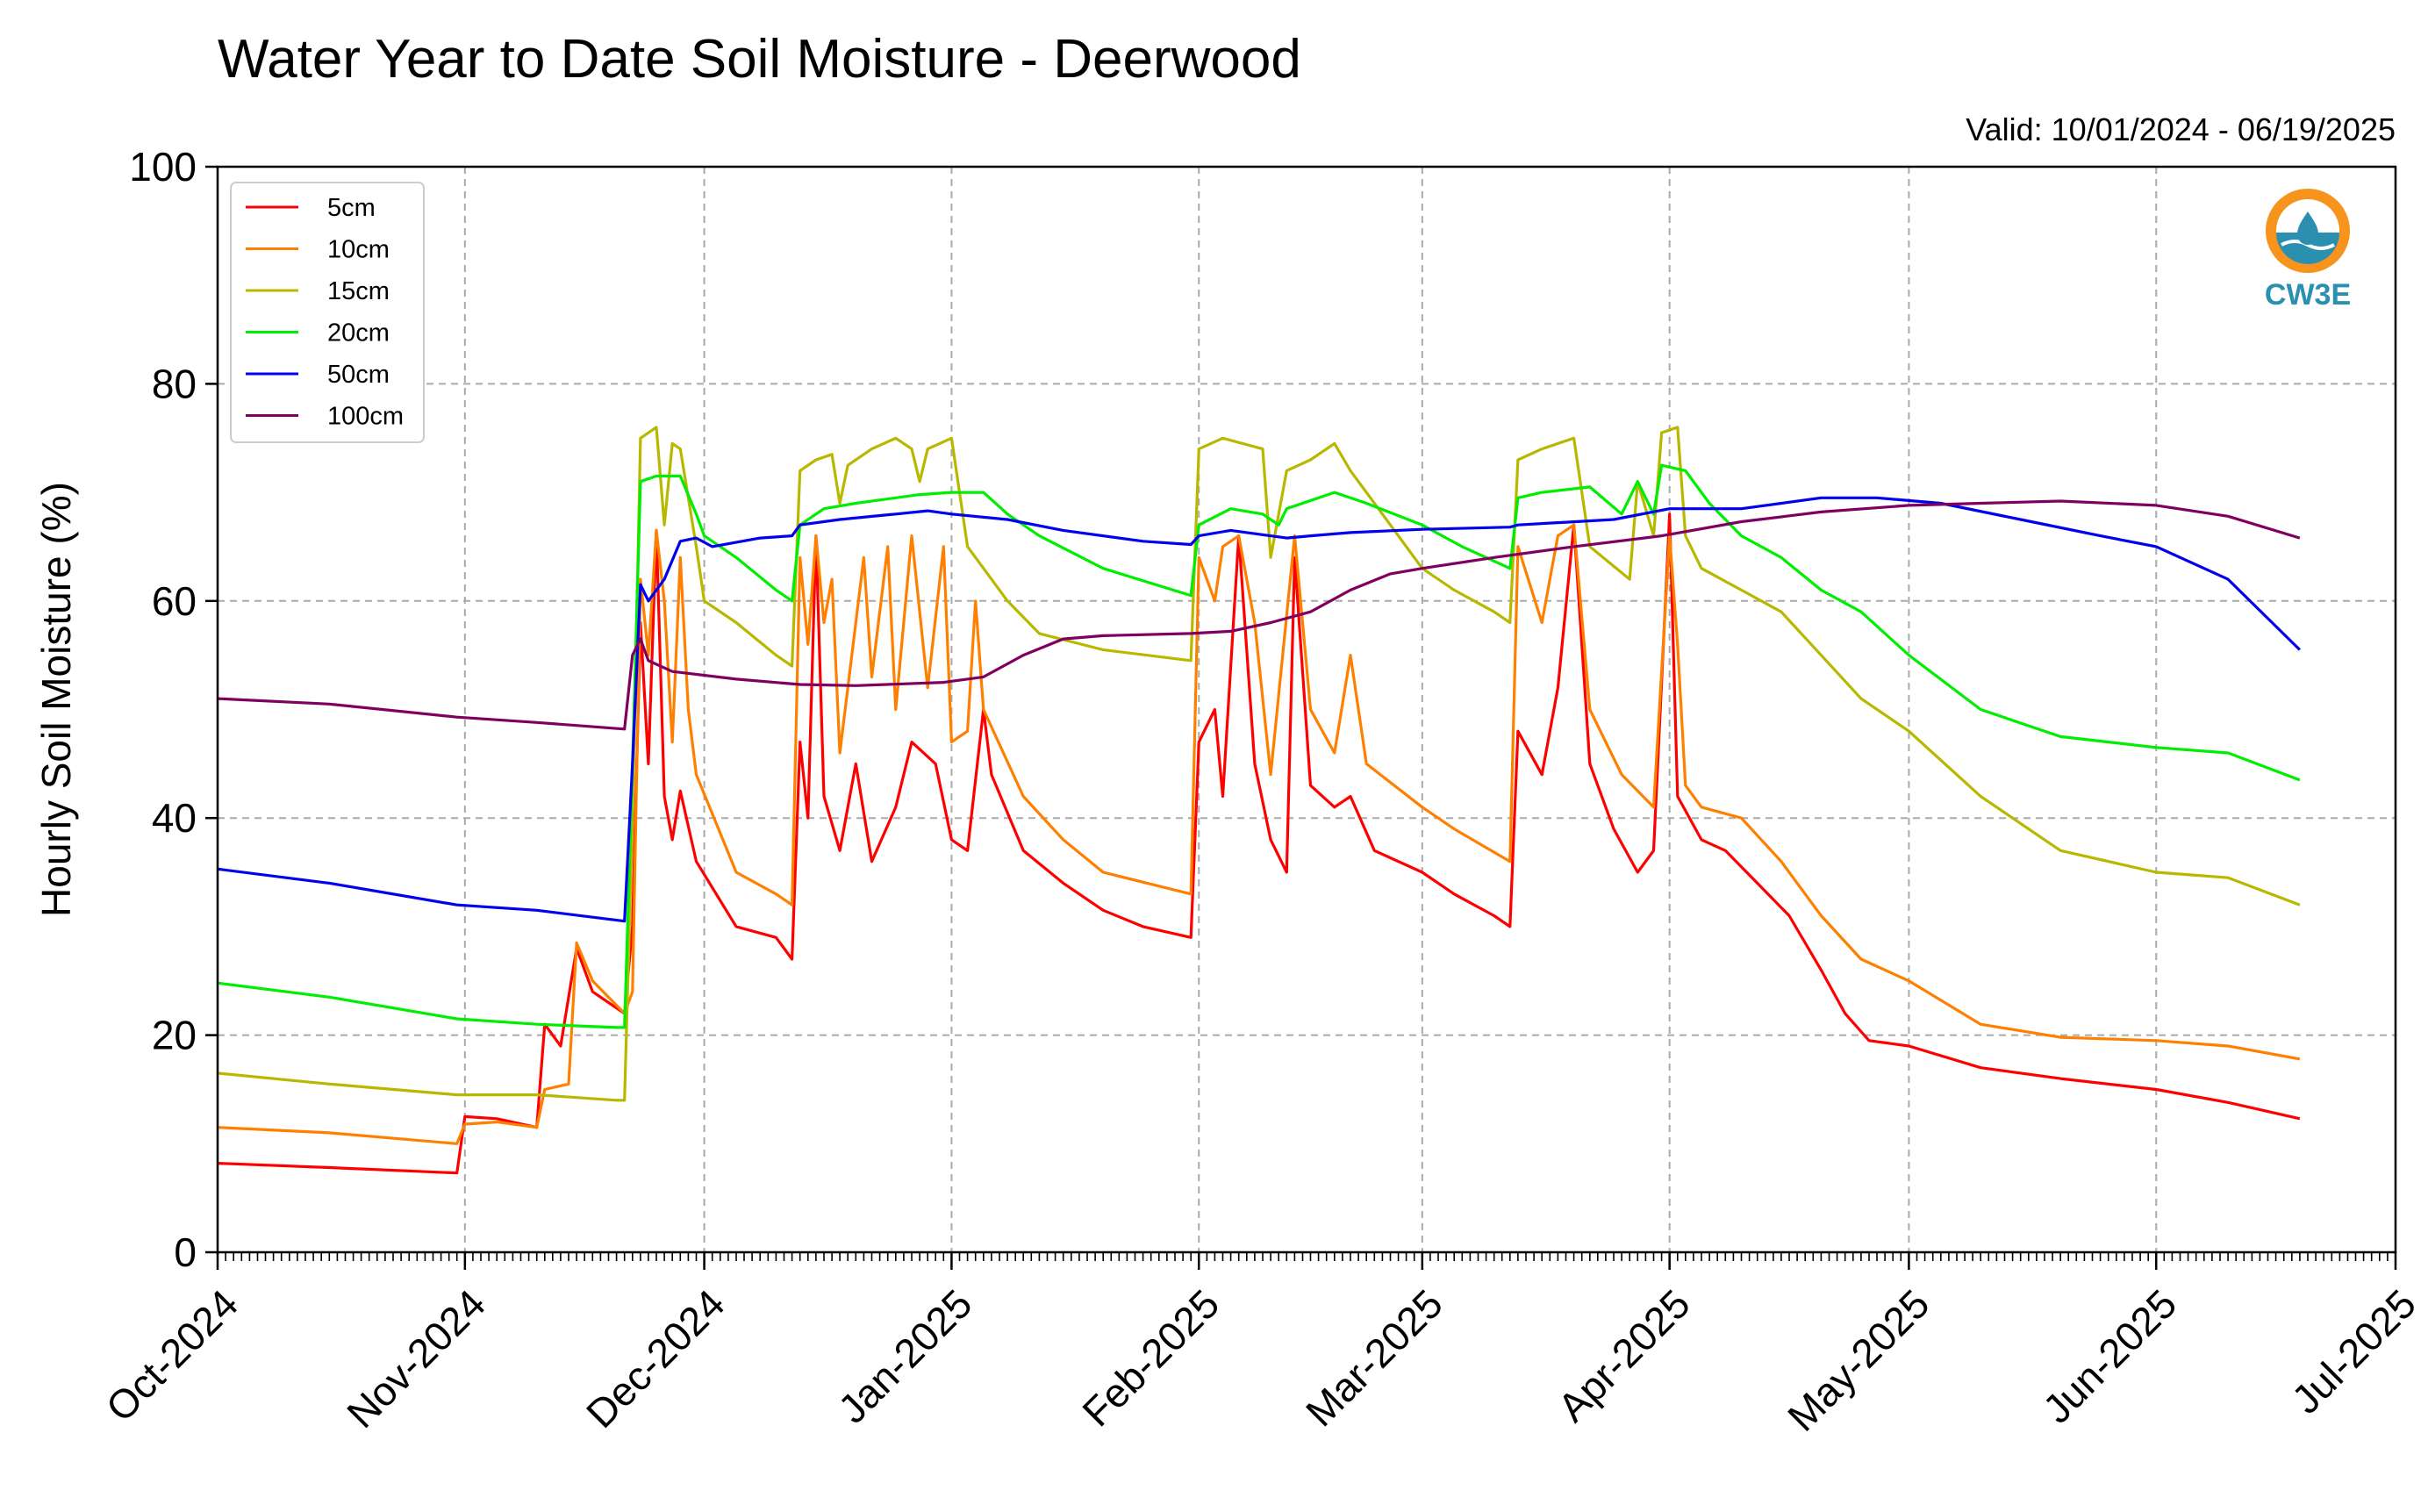  Describe the element at coordinates (358, 291) in the screenshot. I see `legend-label-15cm: 15cm` at that location.